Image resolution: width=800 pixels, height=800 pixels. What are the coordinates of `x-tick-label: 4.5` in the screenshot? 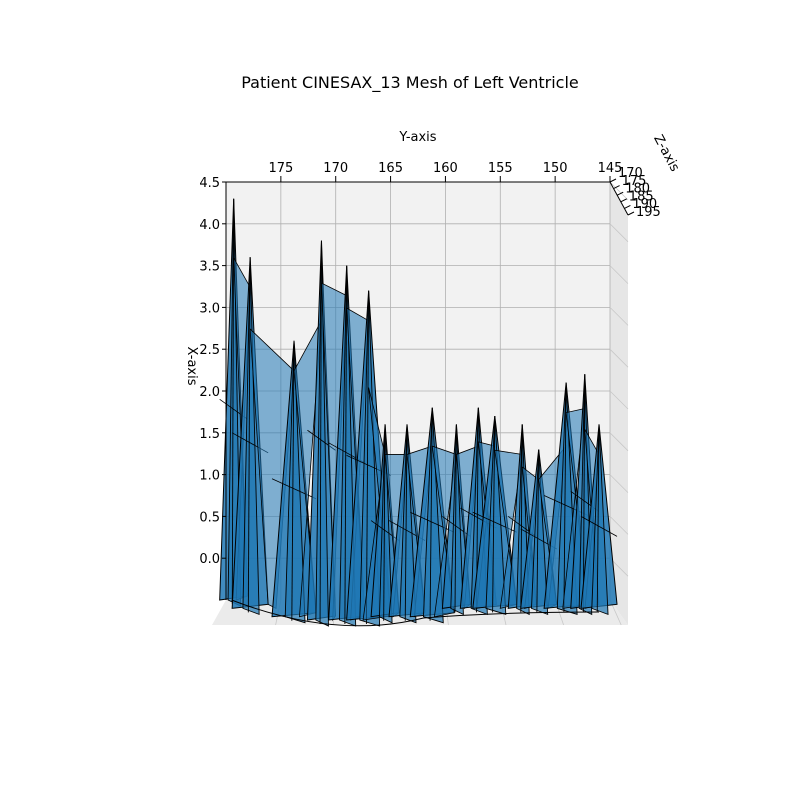 It's located at (209, 183).